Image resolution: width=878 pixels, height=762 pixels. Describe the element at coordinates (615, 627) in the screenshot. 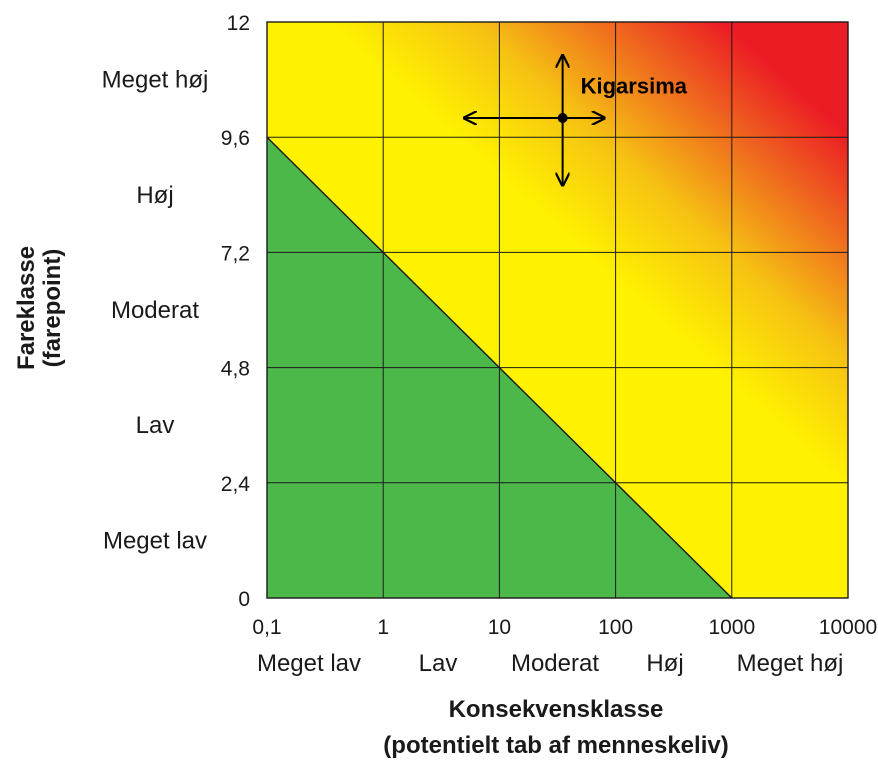

I see `x-tick-label: 100` at that location.